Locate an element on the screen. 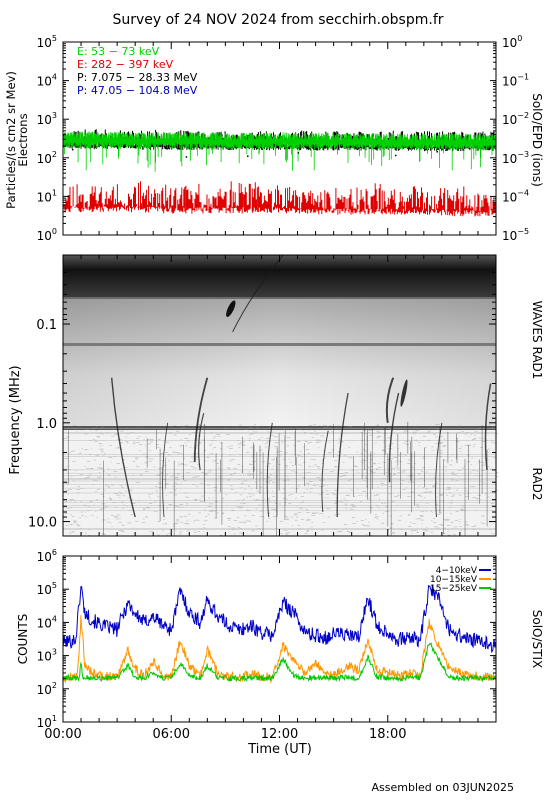 This screenshot has height=800, width=550. epd-left-tick-label: 10⁵ is located at coordinates (47, 42).